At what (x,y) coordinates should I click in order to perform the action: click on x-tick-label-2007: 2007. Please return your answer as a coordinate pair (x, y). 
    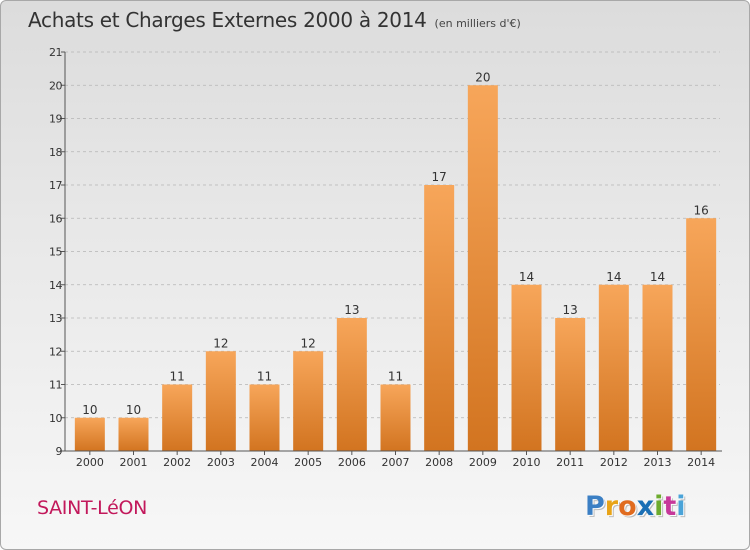
    Looking at the image, I should click on (396, 462).